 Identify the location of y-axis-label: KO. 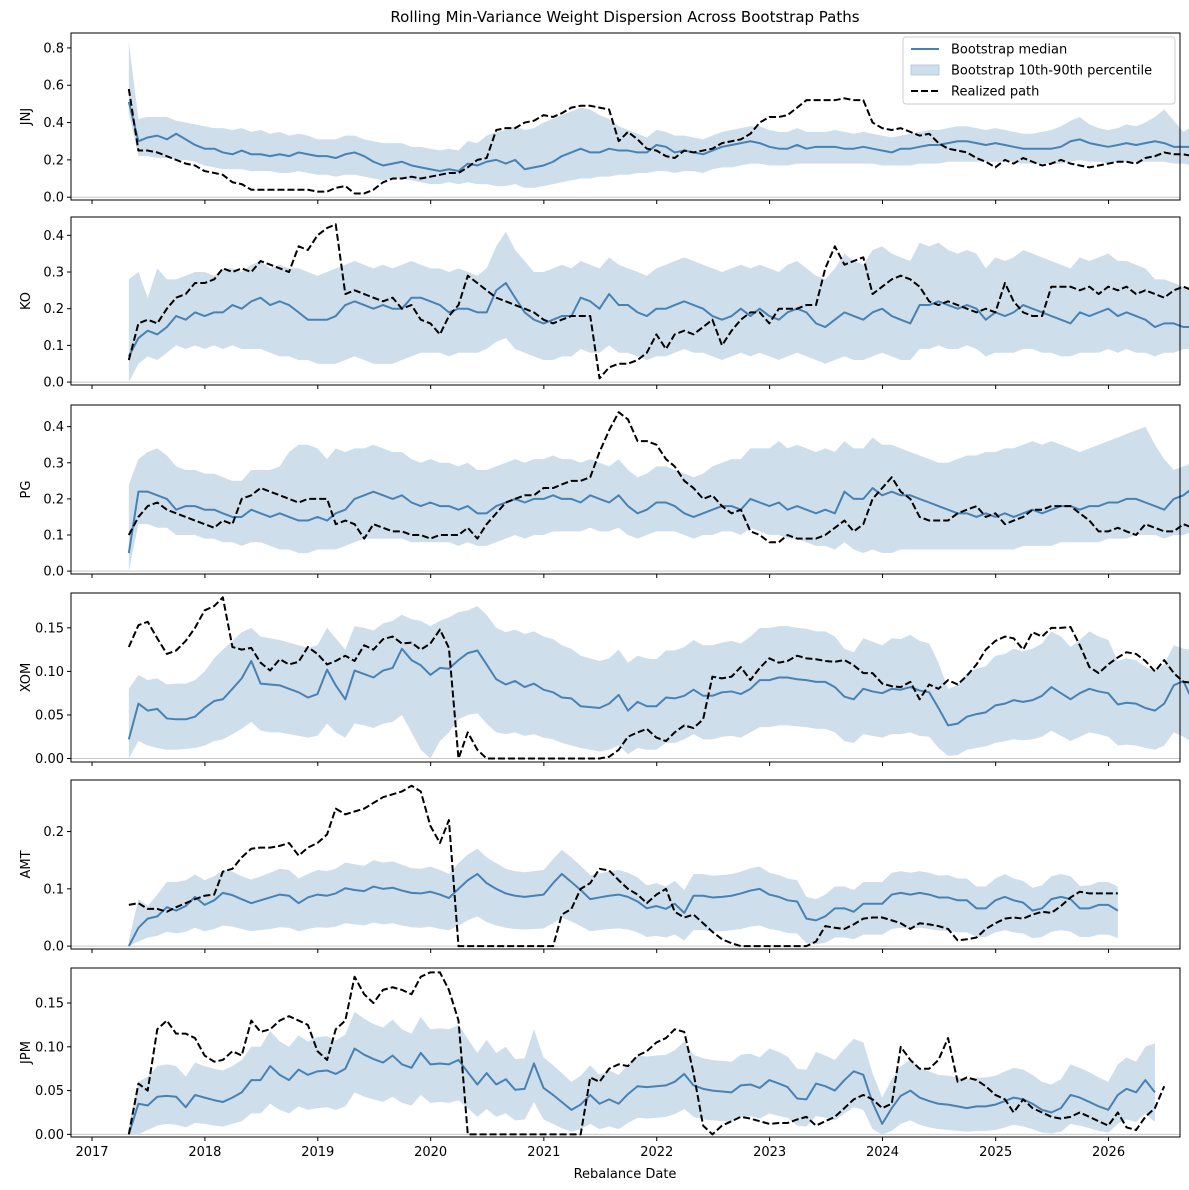
(26, 301).